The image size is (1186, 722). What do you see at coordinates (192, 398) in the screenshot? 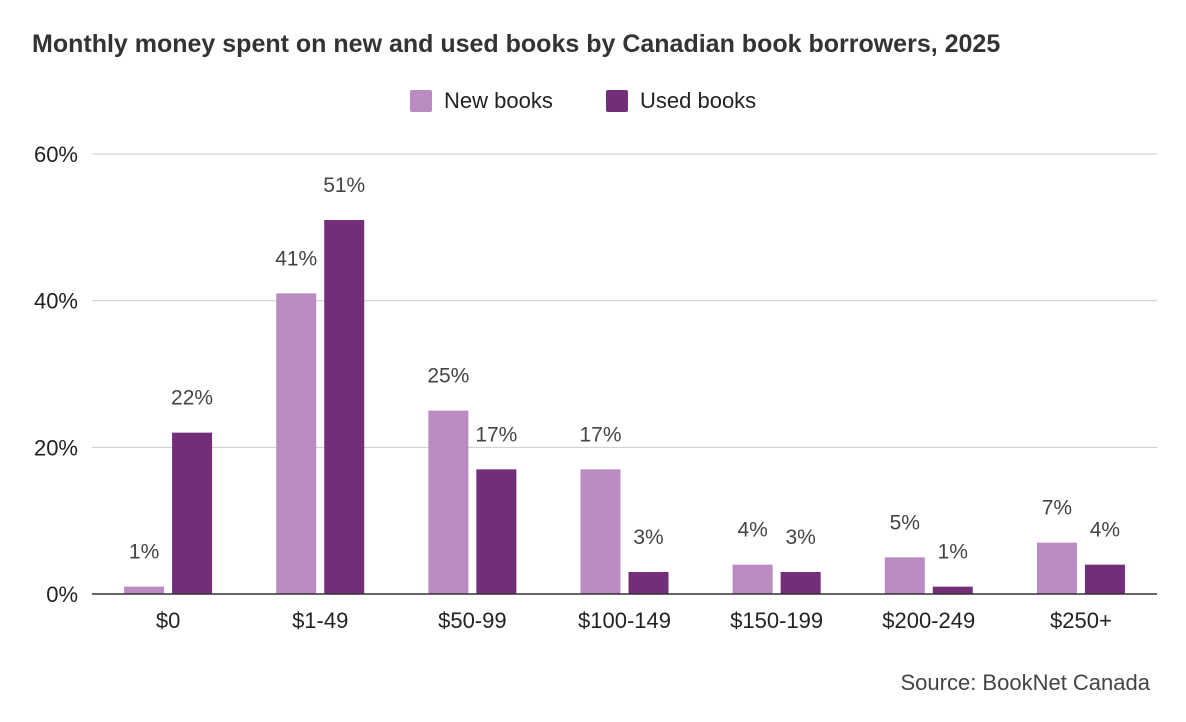
I see `data-label: 22%` at bounding box center [192, 398].